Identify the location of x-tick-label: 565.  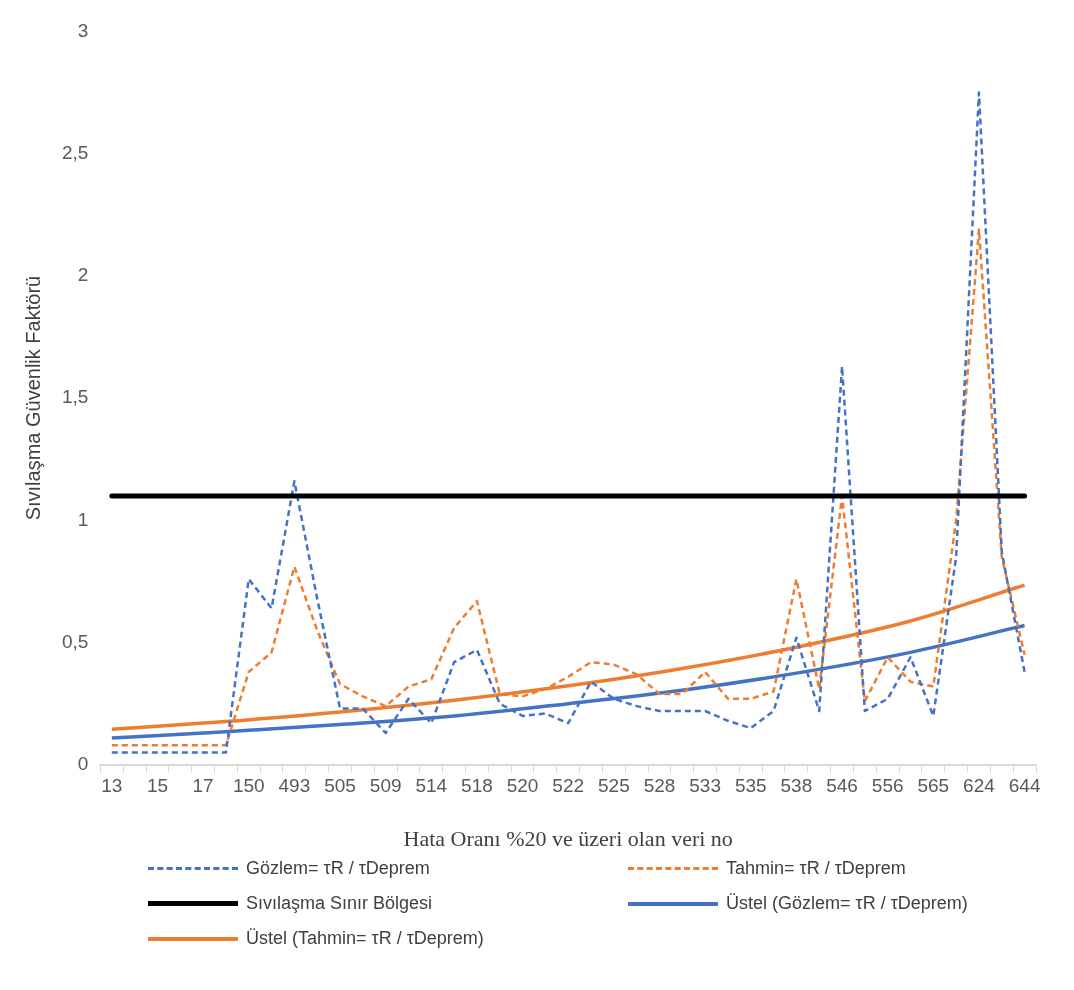
(933, 786).